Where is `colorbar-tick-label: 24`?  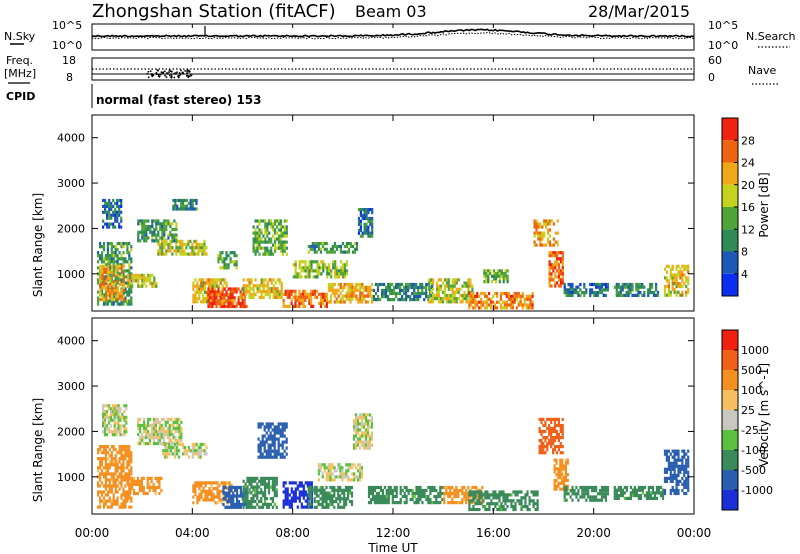 colorbar-tick-label: 24 is located at coordinates (748, 163).